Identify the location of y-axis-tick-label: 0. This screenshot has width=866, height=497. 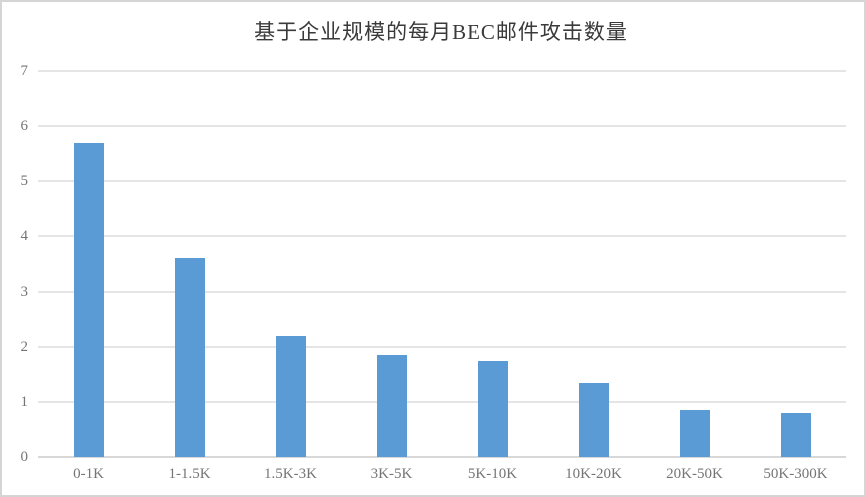
(24, 457).